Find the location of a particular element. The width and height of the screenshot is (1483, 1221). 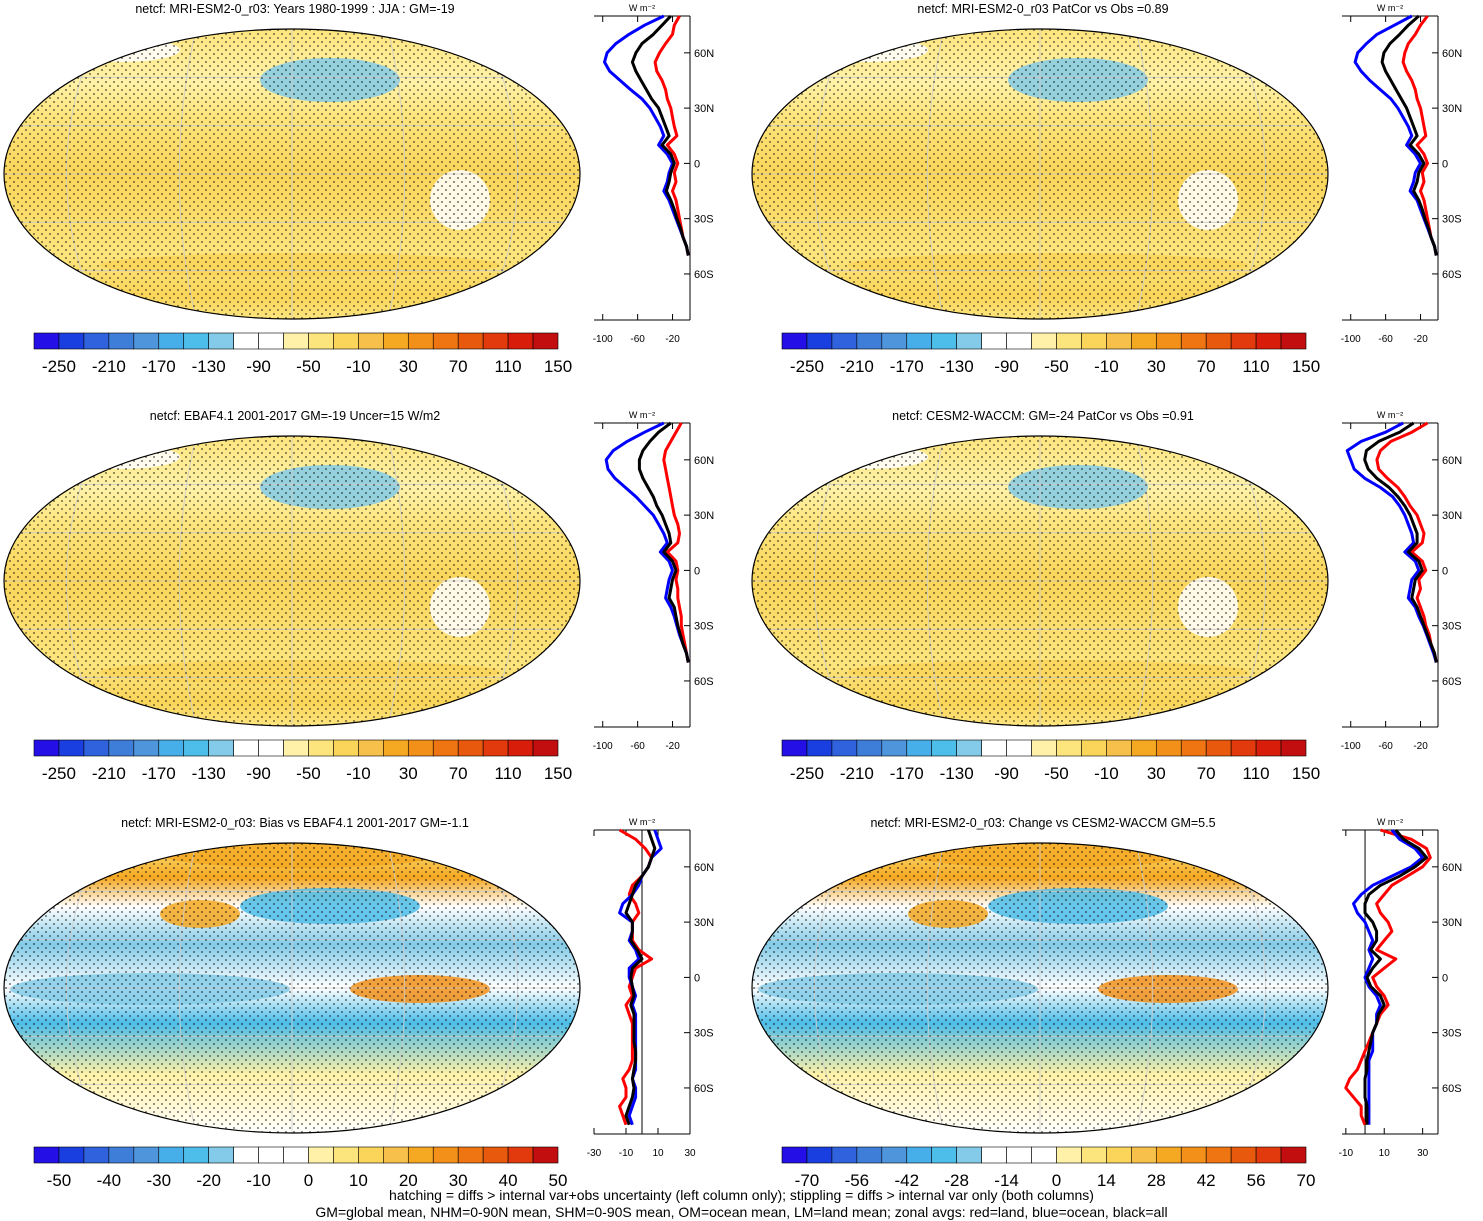

colorbar-label: -90 is located at coordinates (1006, 773).